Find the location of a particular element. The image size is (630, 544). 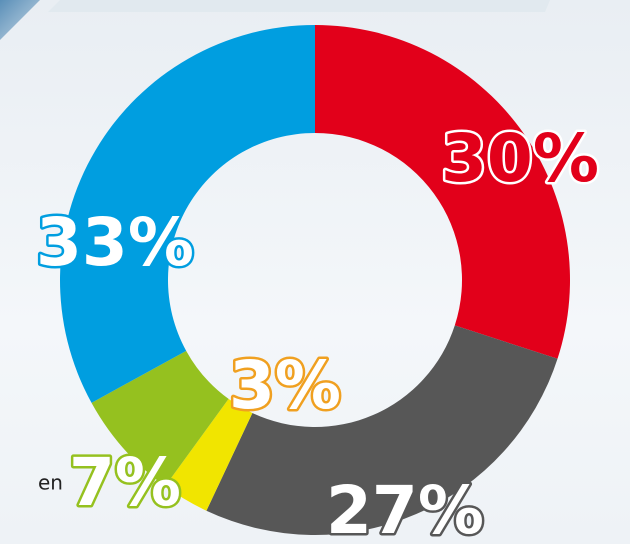

corner-decoration is located at coordinates (20, 20).